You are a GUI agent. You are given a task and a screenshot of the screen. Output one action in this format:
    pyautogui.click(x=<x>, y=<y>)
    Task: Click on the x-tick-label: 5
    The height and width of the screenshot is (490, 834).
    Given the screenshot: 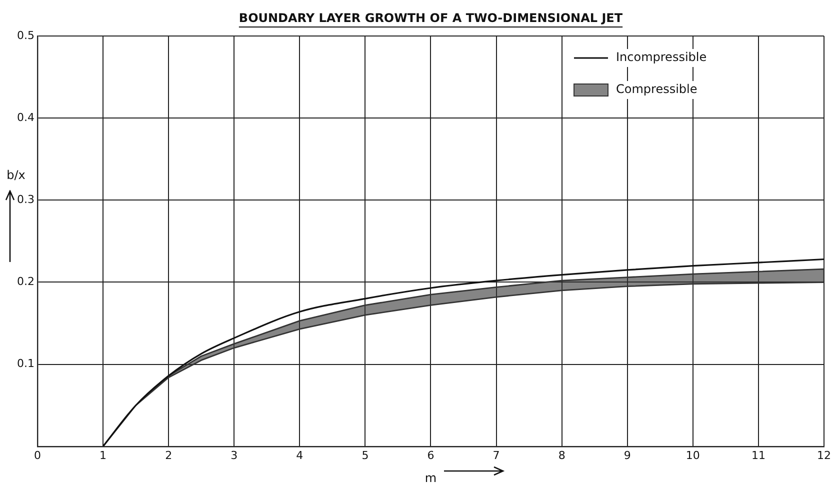 What is the action you would take?
    pyautogui.click(x=365, y=455)
    